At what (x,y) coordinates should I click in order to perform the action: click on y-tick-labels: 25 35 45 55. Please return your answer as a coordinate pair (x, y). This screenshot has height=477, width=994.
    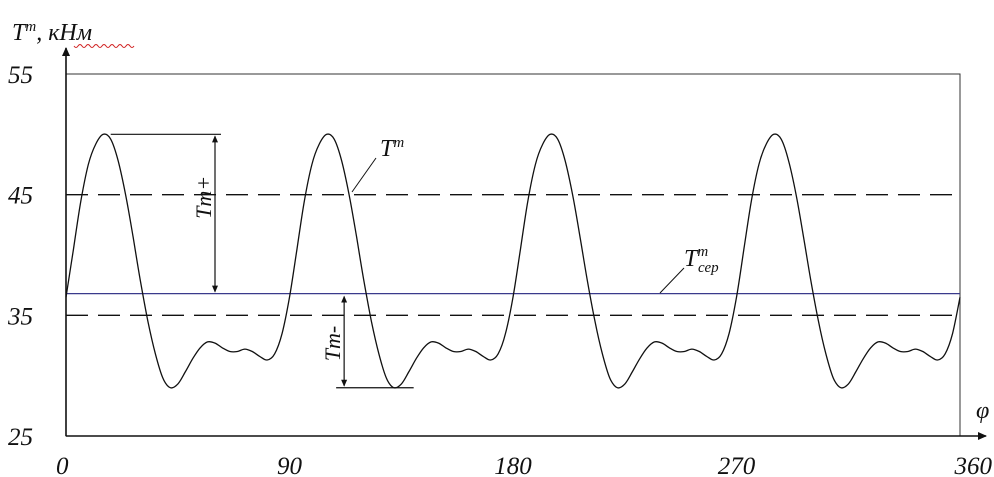
    Looking at the image, I should click on (20, 256).